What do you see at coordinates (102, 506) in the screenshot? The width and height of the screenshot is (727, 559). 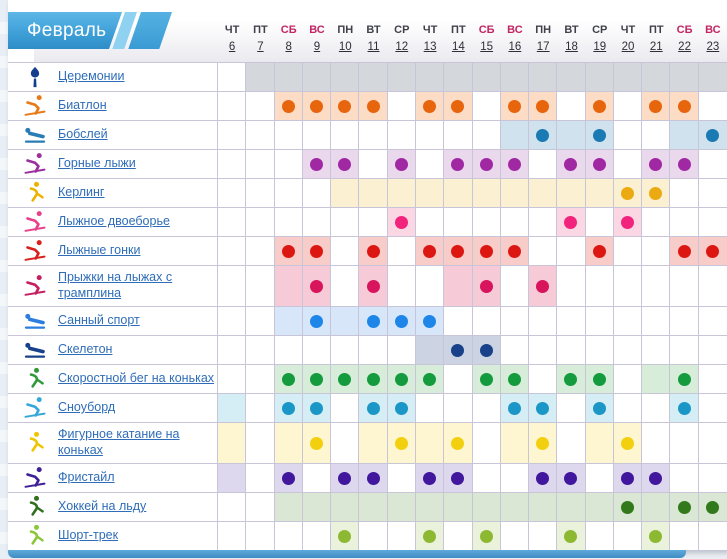 I see `sport-link: Хоккей на льду` at bounding box center [102, 506].